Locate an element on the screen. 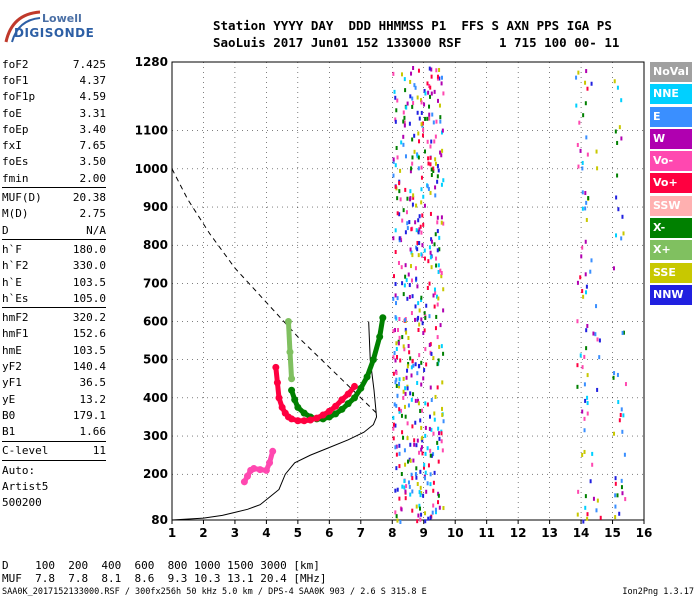 This screenshot has width=700, height=600. param-label: hmF1 is located at coordinates (15, 334).